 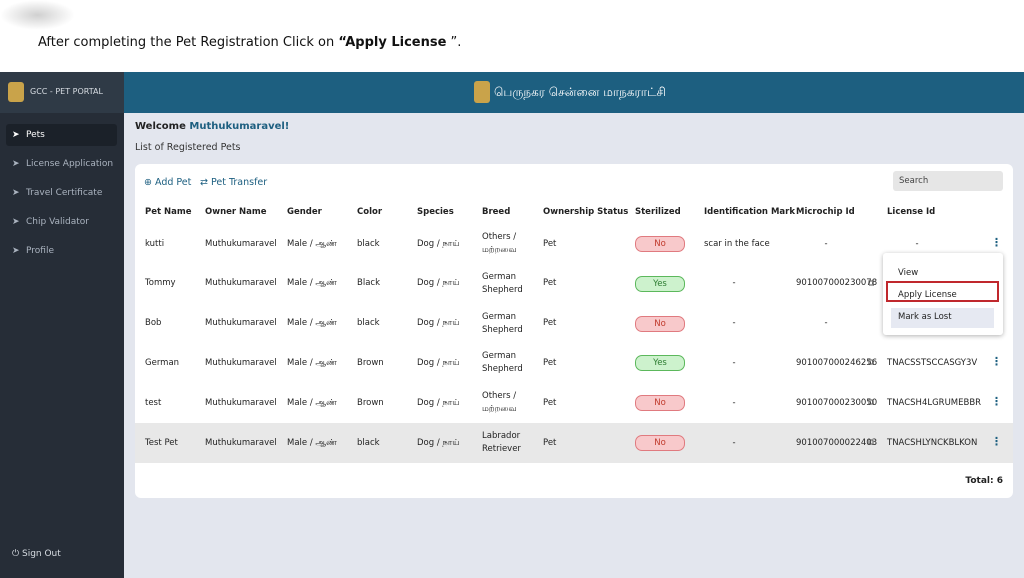 I want to click on table-cell: Black, so click(x=368, y=283).